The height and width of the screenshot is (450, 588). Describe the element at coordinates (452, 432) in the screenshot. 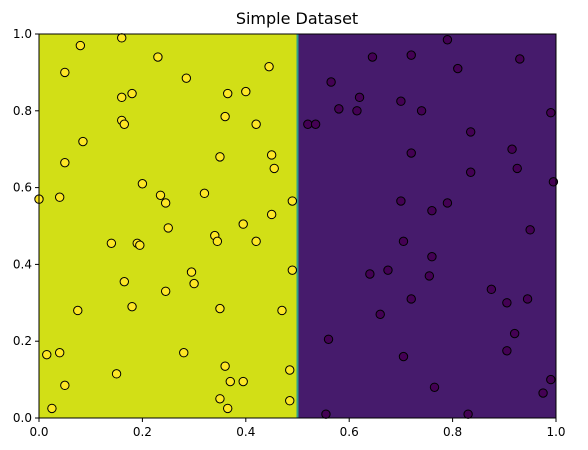

I see `x-tick-label: 0.8` at that location.